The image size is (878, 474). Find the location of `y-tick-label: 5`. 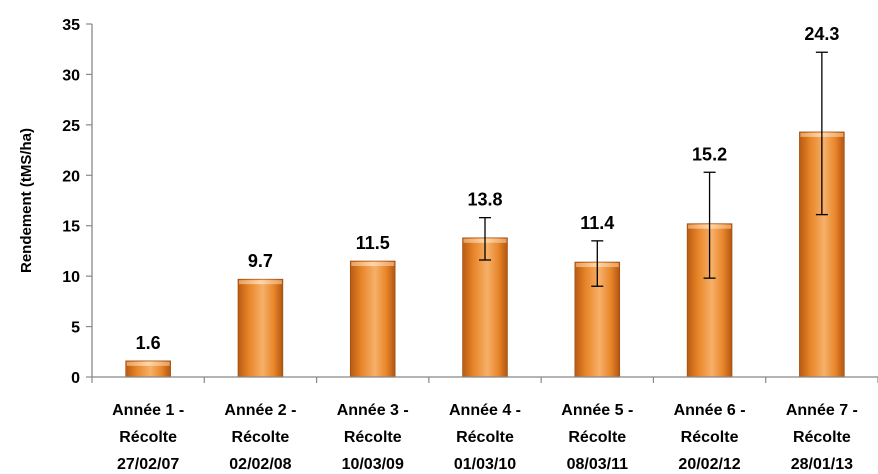

y-tick-label: 5 is located at coordinates (75, 328).